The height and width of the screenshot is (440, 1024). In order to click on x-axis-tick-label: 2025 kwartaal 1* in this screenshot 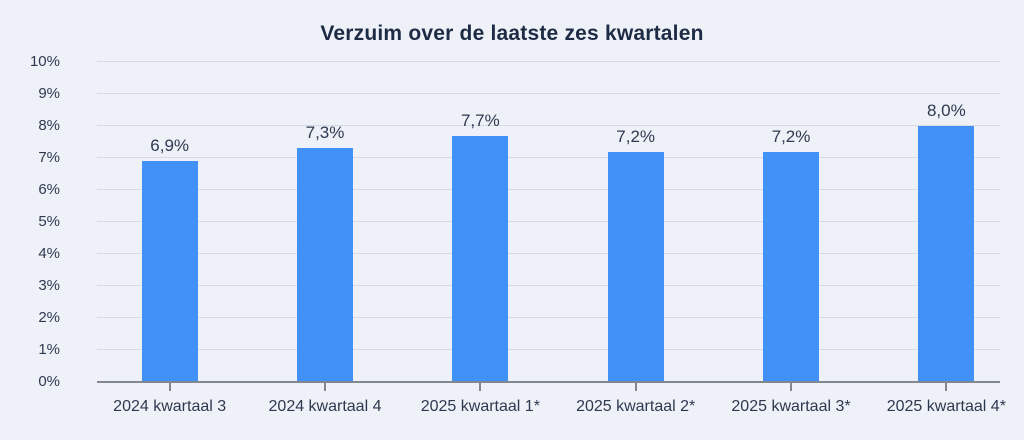, I will do `click(480, 406)`.